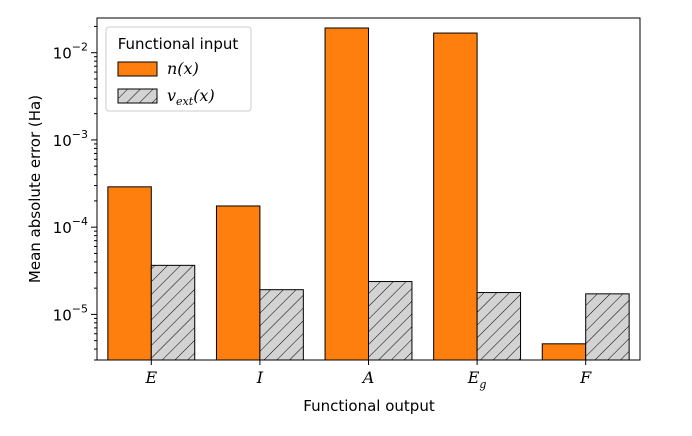 Image resolution: width=692 pixels, height=436 pixels. What do you see at coordinates (455, 196) in the screenshot?
I see `bar-n-e_g` at bounding box center [455, 196].